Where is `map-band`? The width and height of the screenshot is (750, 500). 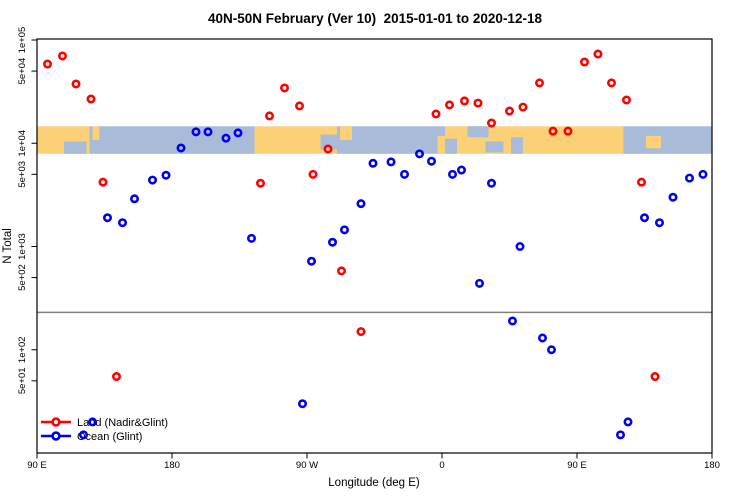 map-band is located at coordinates (374, 140).